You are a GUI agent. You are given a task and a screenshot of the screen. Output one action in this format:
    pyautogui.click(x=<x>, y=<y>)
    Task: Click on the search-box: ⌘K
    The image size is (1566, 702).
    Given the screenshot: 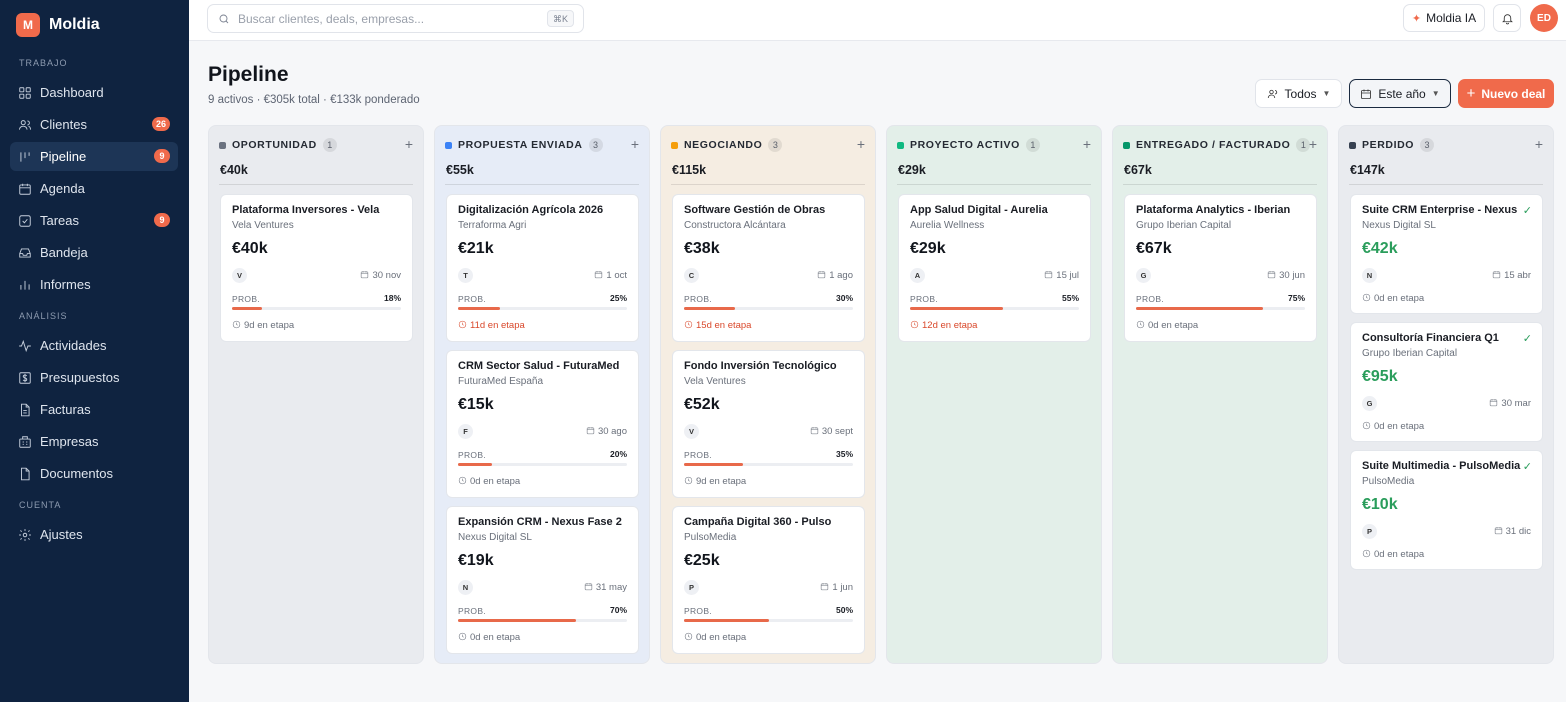 What is the action you would take?
    pyautogui.click(x=395, y=18)
    